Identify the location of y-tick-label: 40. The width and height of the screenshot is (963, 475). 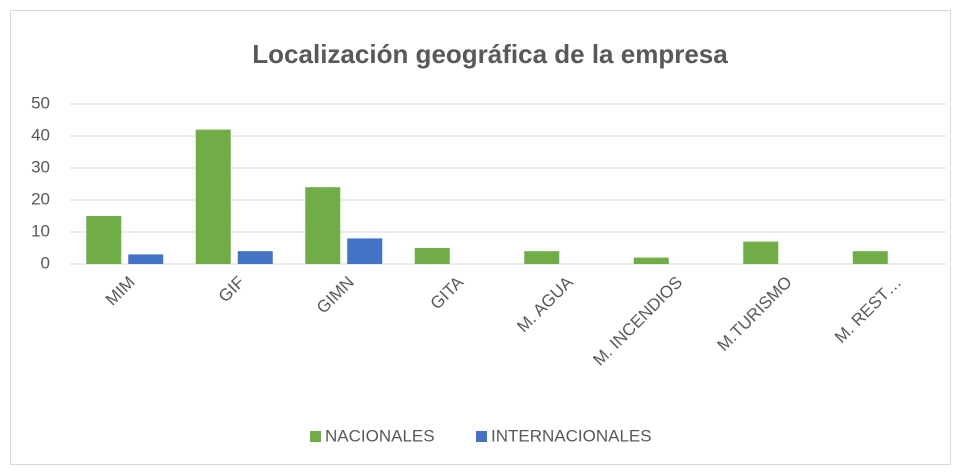
(40, 134).